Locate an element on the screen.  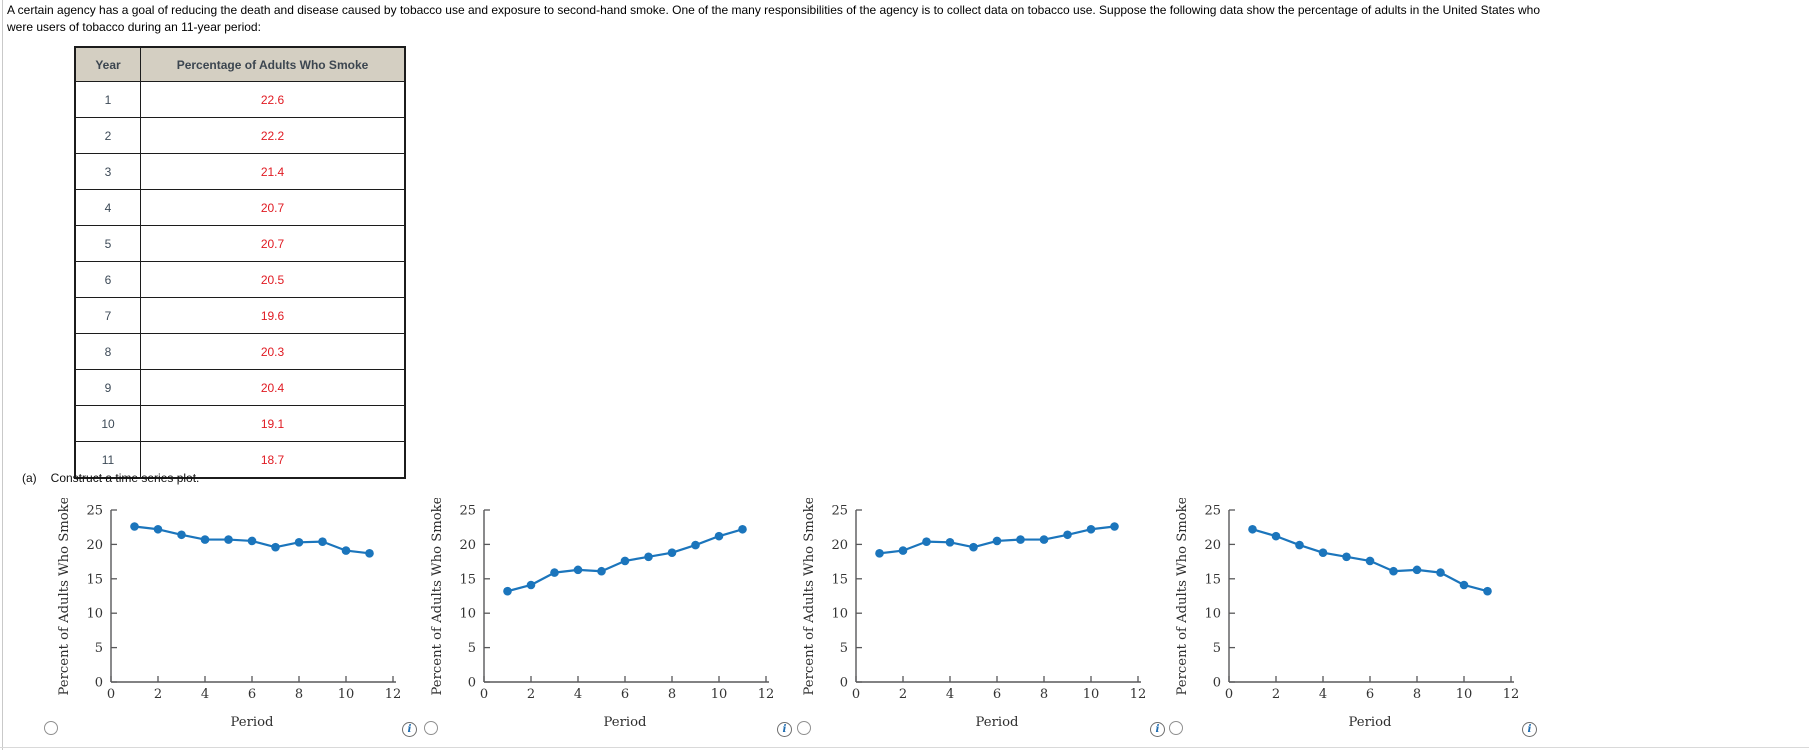
table-row: 6 20.5 is located at coordinates (240, 279).